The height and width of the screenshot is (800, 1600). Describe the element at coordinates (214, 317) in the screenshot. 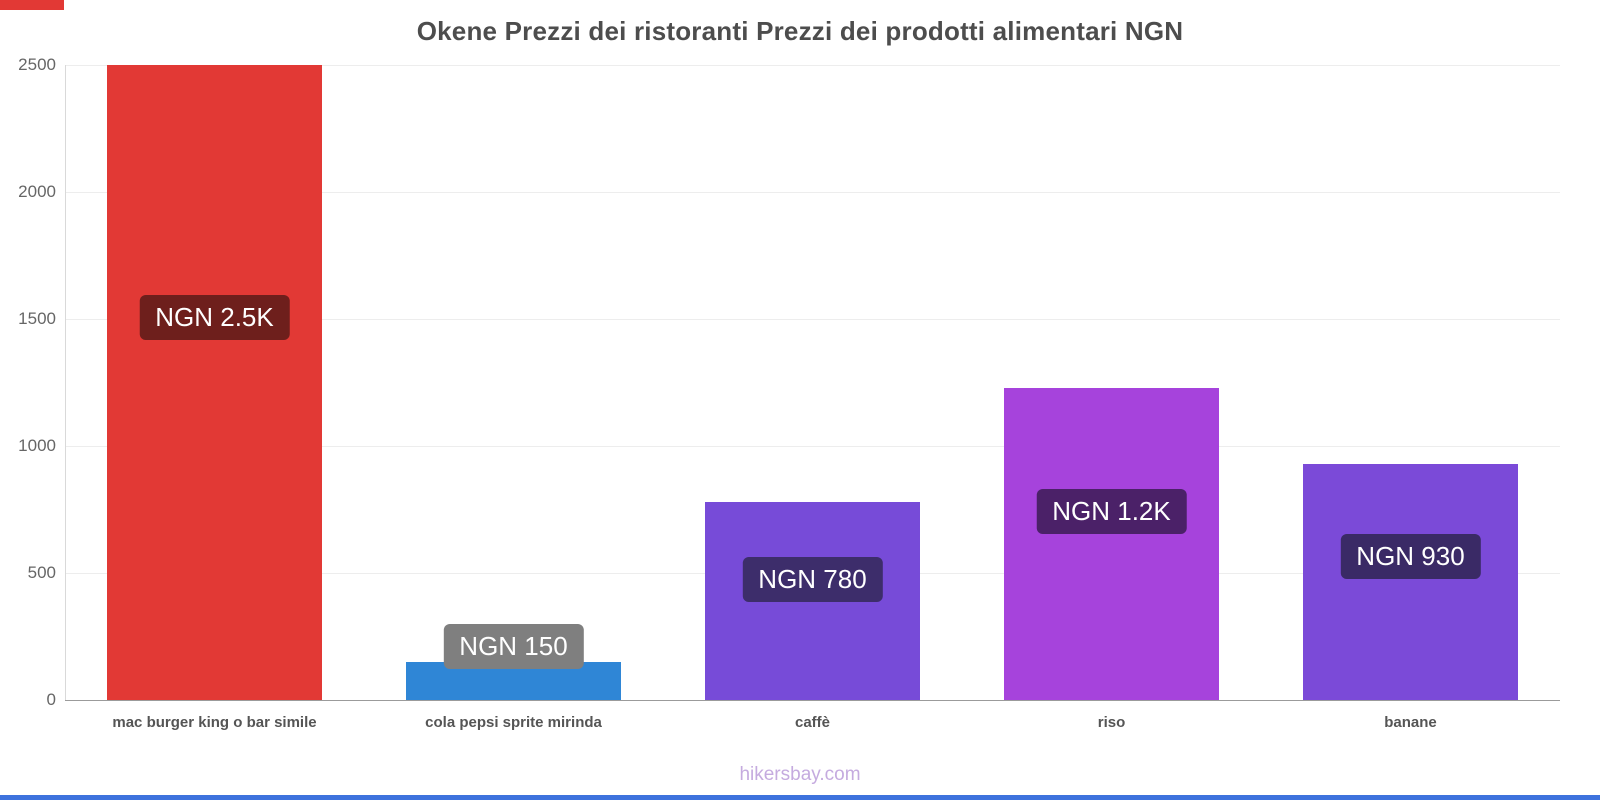

I see `bar-value-label-mac-burger-king-o-bar-simile: NGN 2.5K` at that location.